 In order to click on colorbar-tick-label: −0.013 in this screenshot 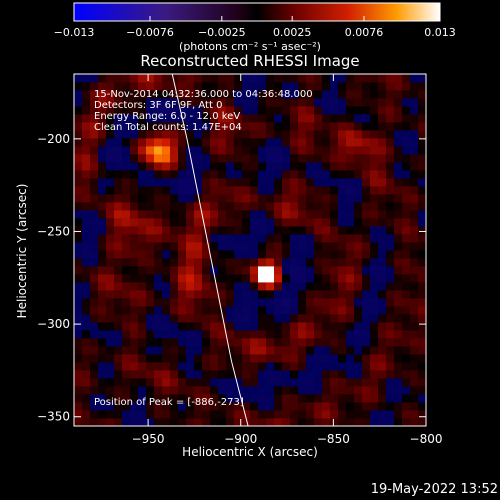, I will do `click(74, 32)`.